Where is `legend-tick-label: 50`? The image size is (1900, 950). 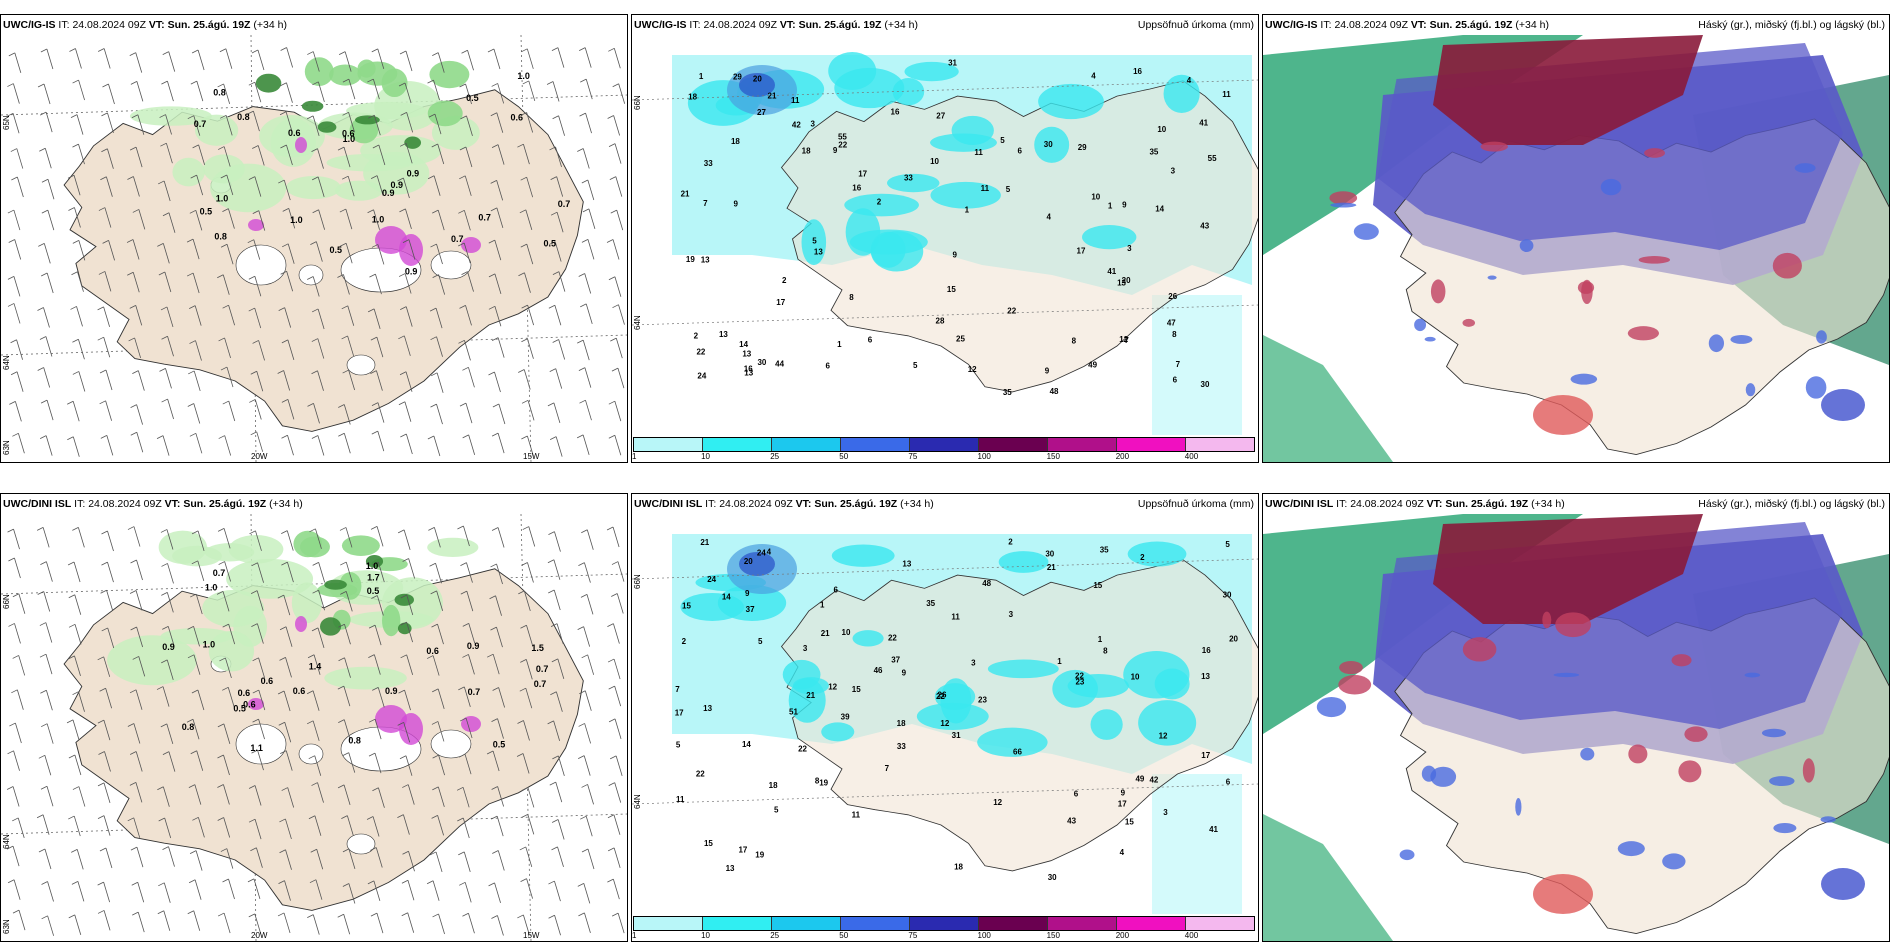
legend-tick-label: 50 is located at coordinates (844, 935).